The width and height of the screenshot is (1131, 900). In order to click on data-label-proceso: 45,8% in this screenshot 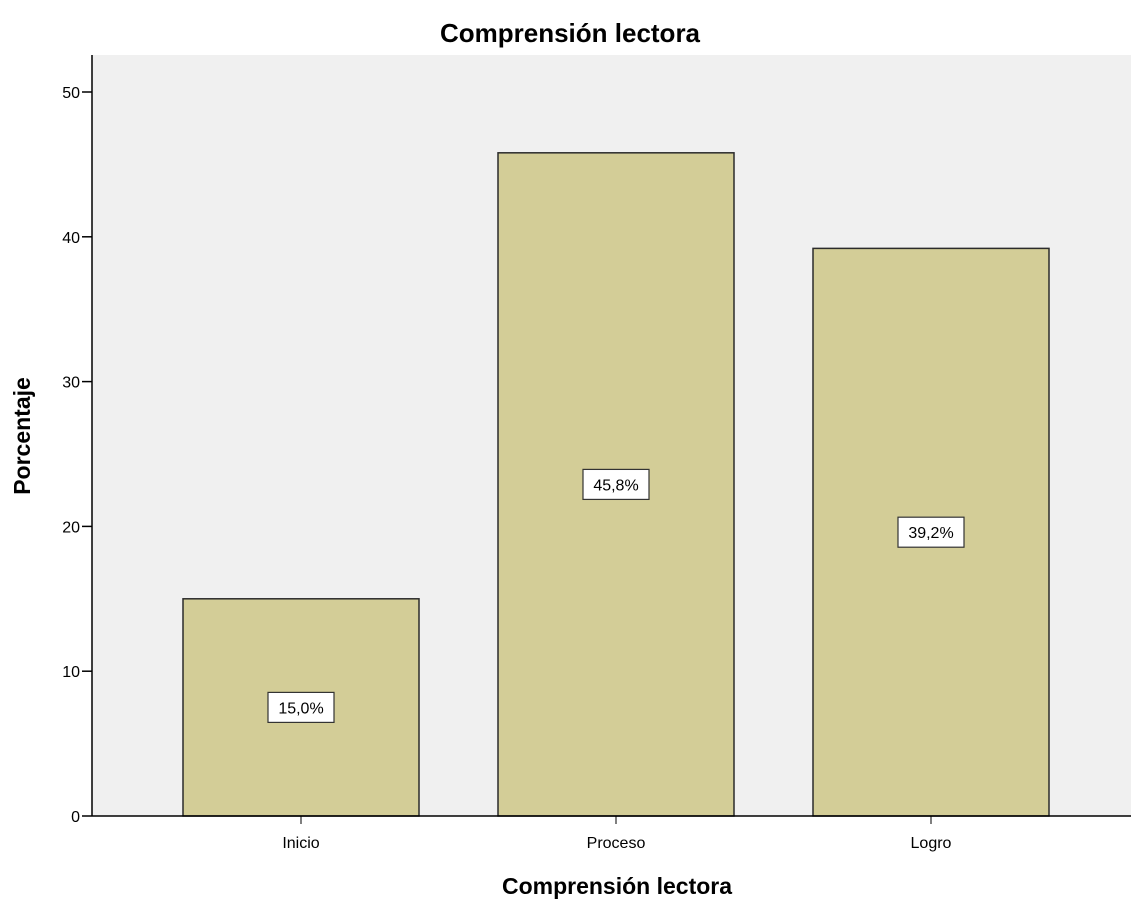, I will do `click(615, 485)`.